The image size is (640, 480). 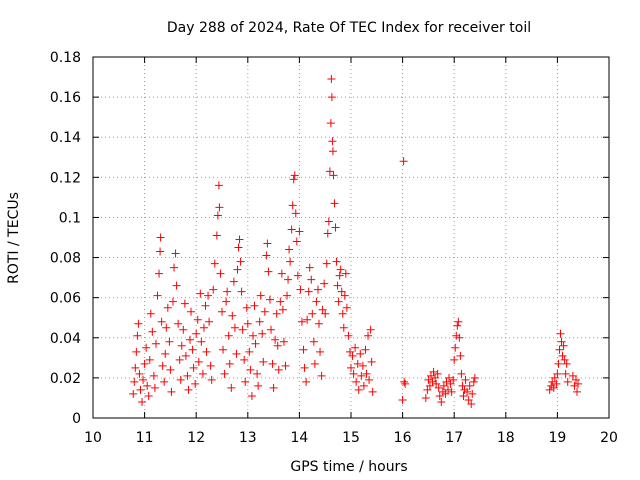 I want to click on x-tick-label: 17, so click(x=454, y=438).